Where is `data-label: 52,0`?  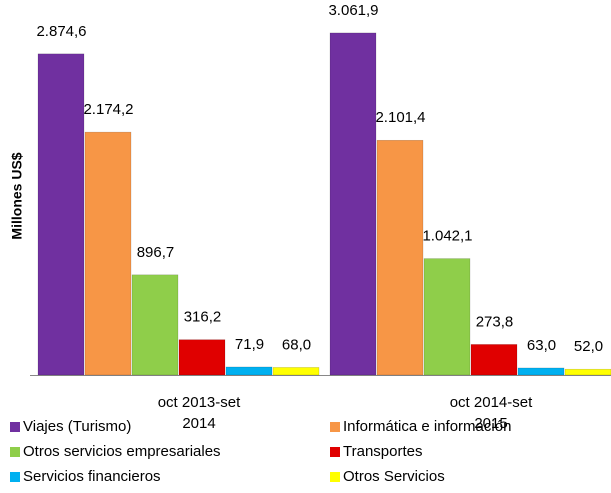
data-label: 52,0 is located at coordinates (588, 346).